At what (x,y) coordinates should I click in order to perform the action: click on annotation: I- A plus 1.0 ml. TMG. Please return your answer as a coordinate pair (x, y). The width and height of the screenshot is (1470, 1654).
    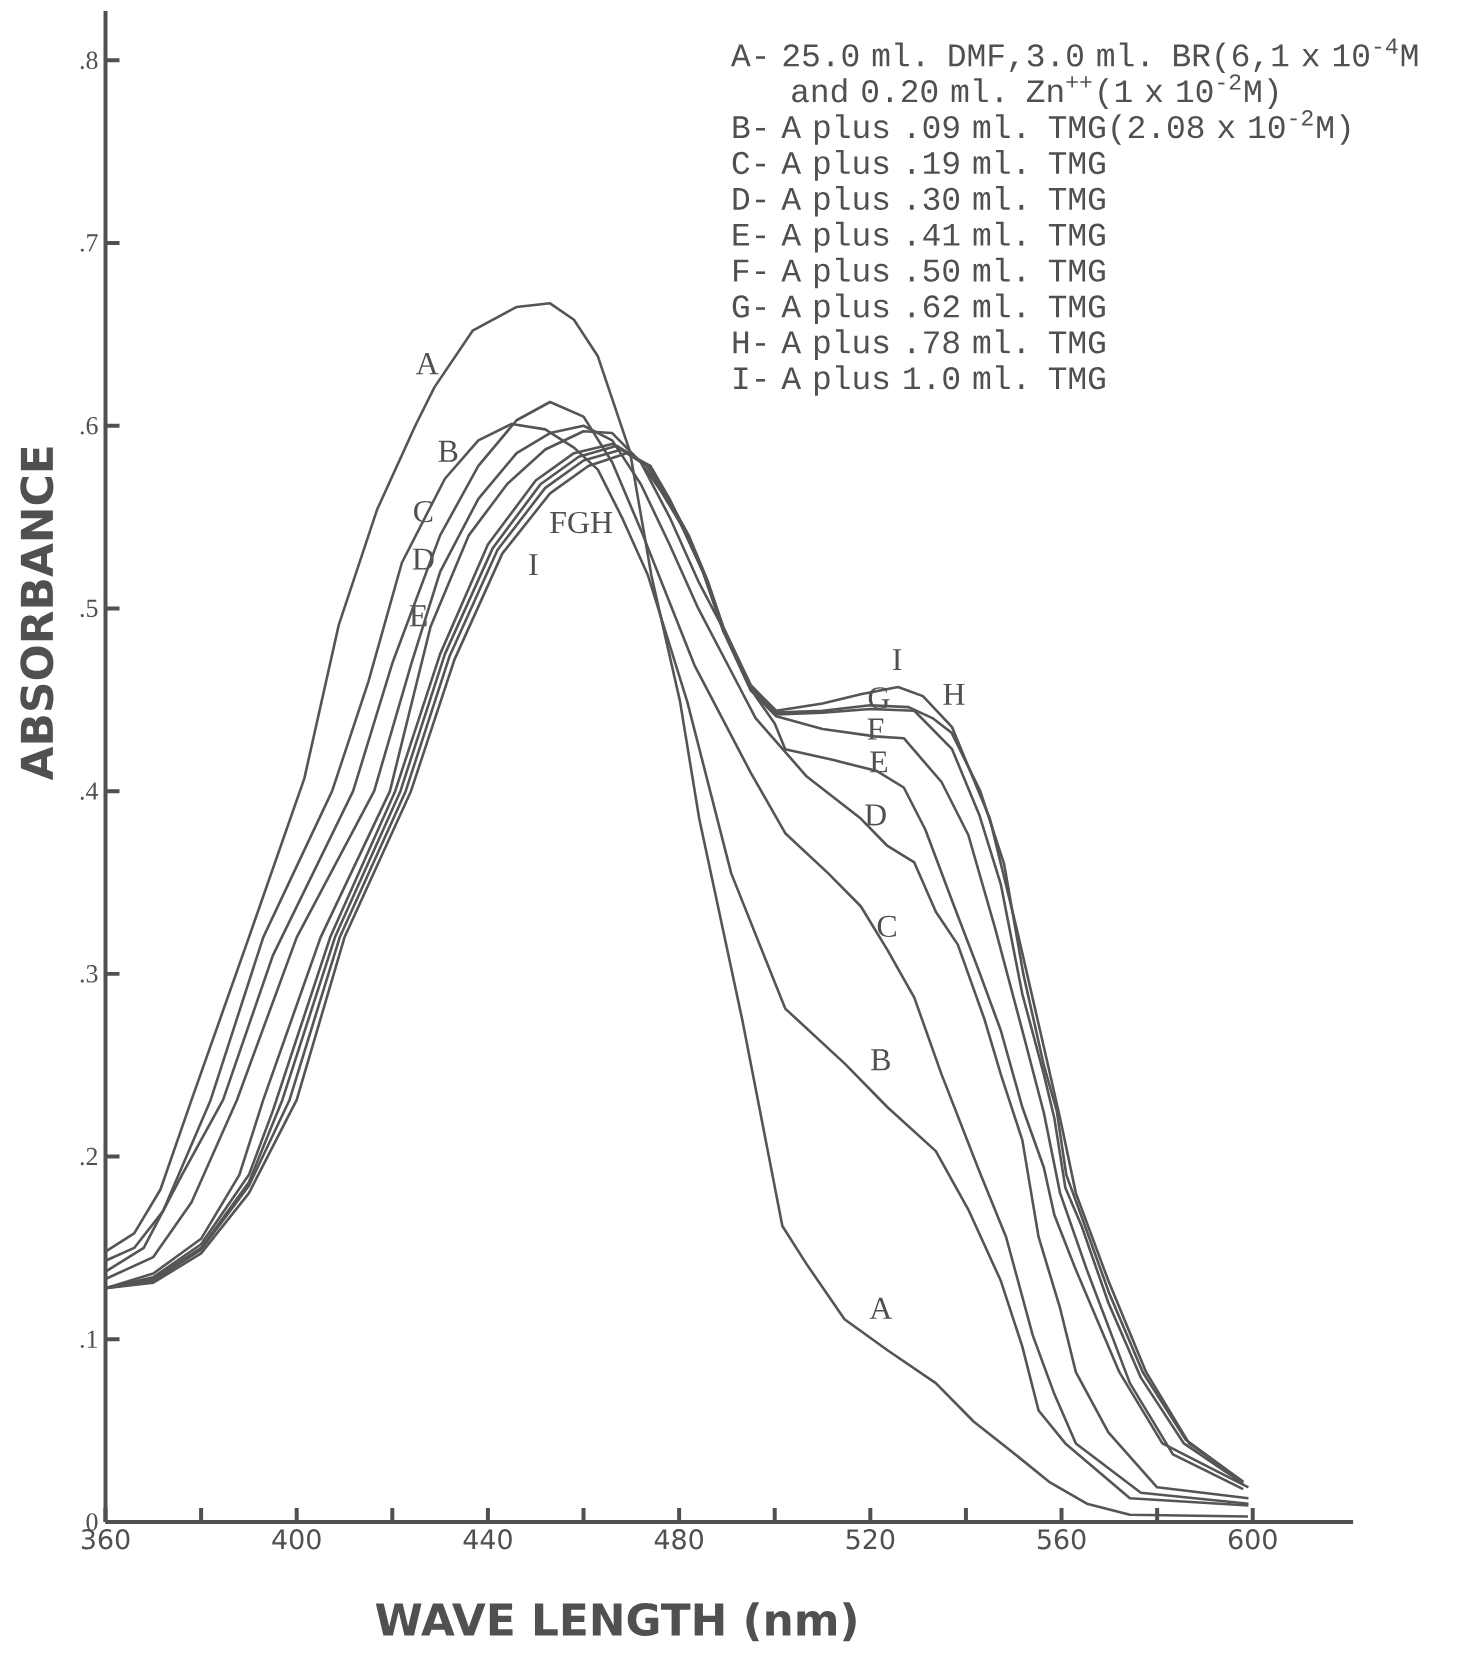
    Looking at the image, I should click on (919, 380).